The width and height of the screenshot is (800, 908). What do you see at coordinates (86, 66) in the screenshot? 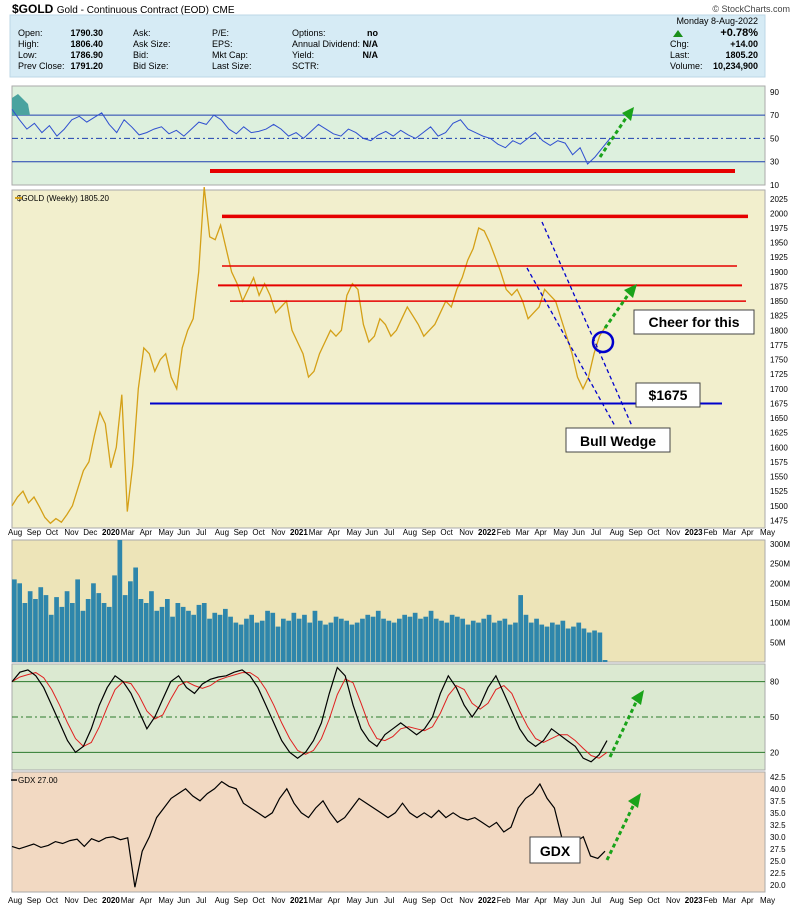
I see `quote-value: 1791.20` at bounding box center [86, 66].